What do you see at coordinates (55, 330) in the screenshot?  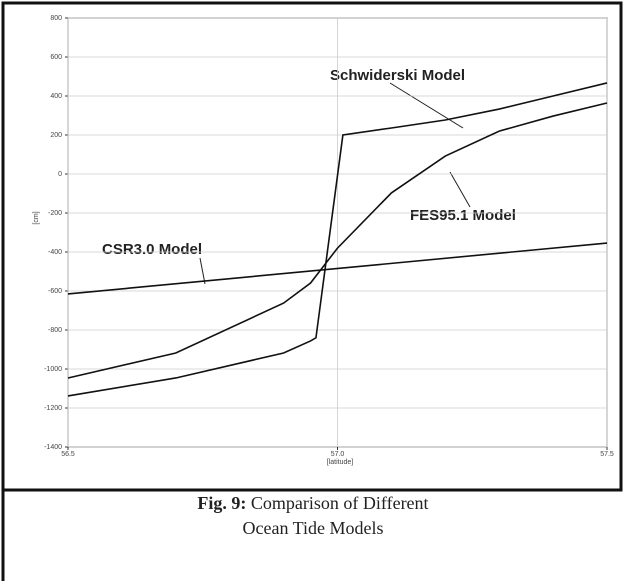 I see `y-tick-label: -800` at bounding box center [55, 330].